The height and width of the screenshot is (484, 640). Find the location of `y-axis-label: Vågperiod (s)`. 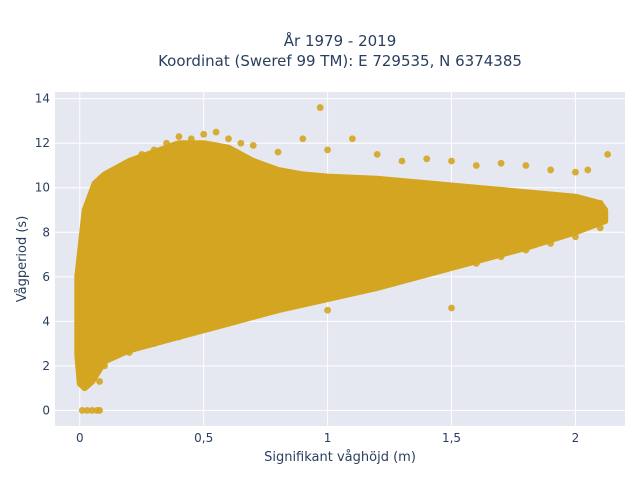

y-axis-label: Vågperiod (s) is located at coordinates (22, 259).